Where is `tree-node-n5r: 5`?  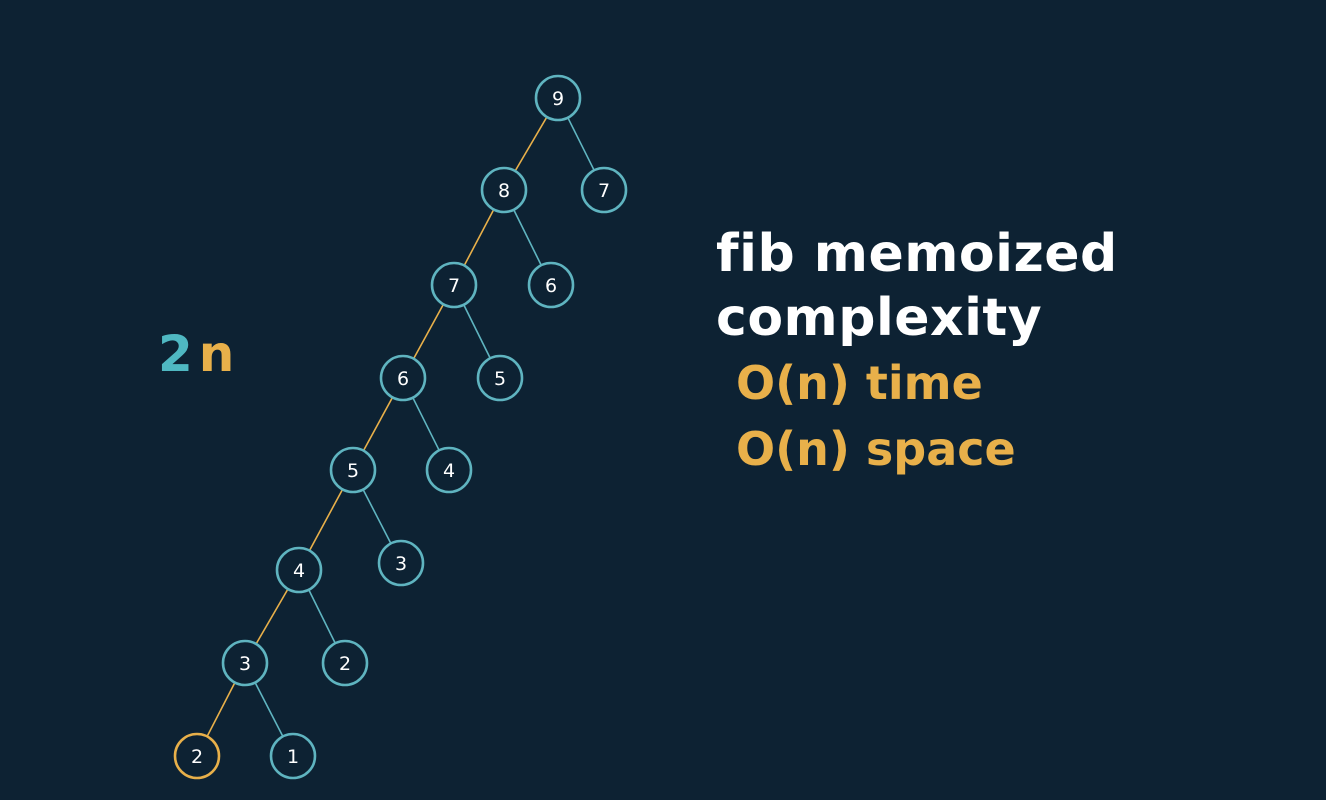
tree-node-n5r: 5 is located at coordinates (500, 378).